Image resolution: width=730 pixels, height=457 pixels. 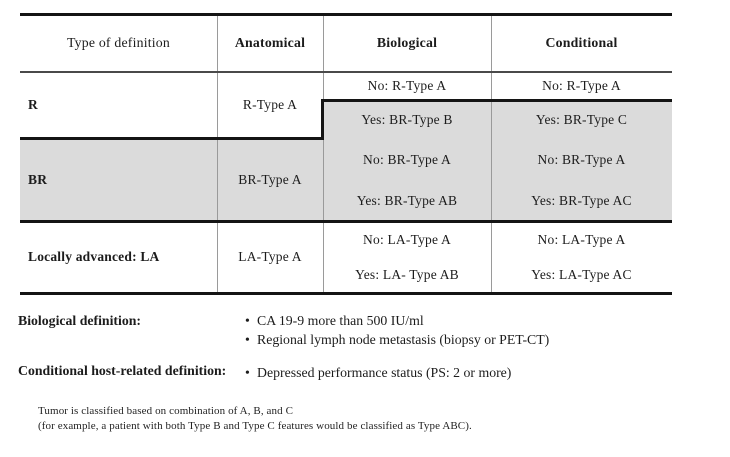 I want to click on cell-la-anatomical: LA-Type A, so click(x=270, y=256).